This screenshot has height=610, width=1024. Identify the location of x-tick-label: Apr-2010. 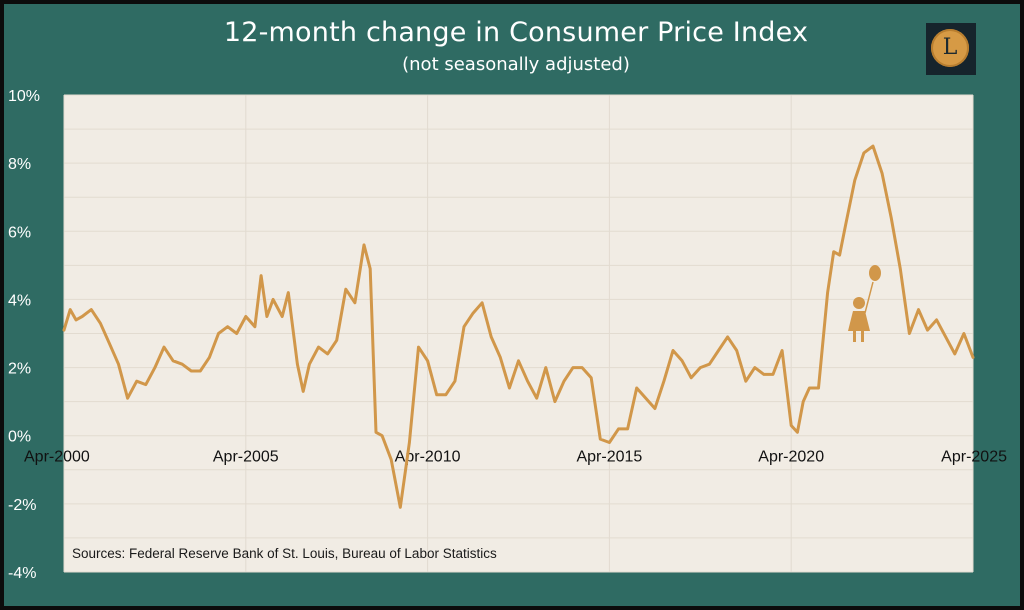
(428, 457).